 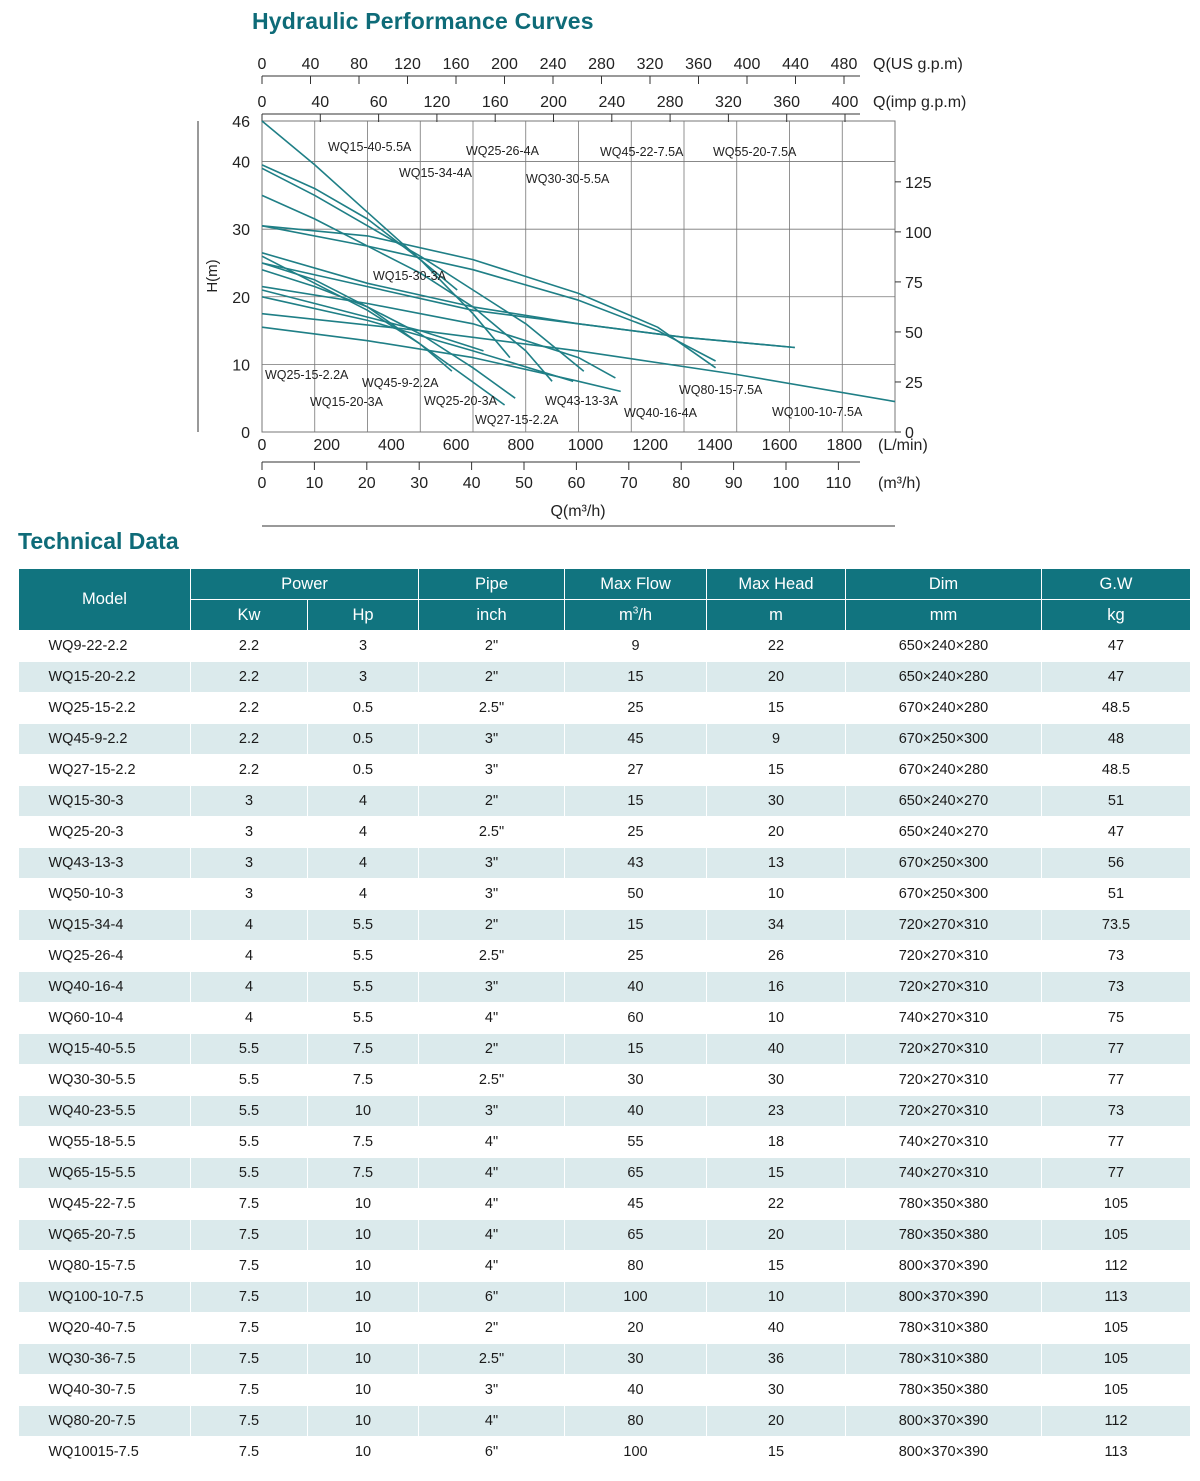 I want to click on top-tick-label: Q(US g.p.m), so click(x=918, y=64).